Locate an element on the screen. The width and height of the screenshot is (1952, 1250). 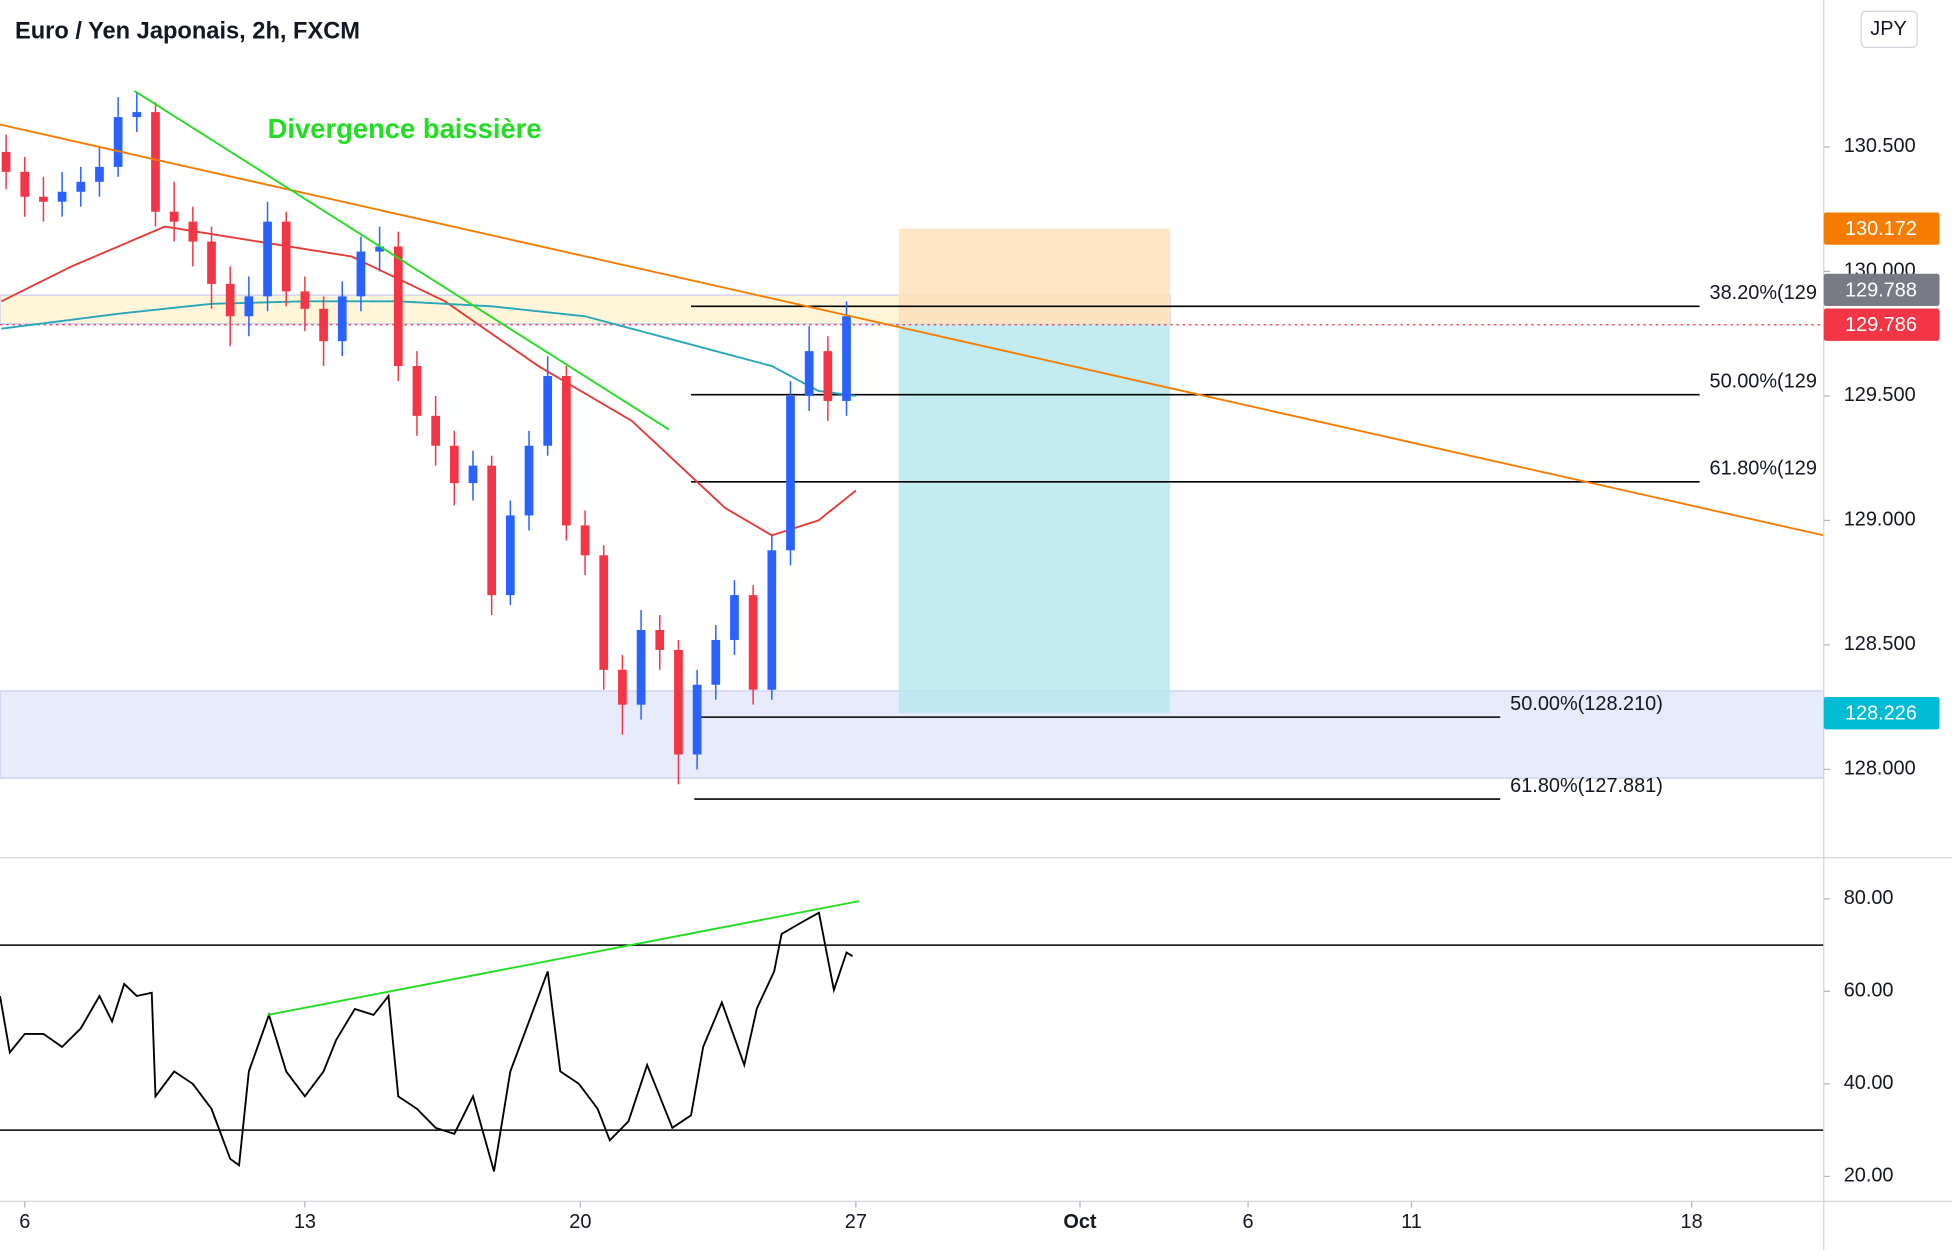
price-badge-label: 130.172 is located at coordinates (1881, 229).